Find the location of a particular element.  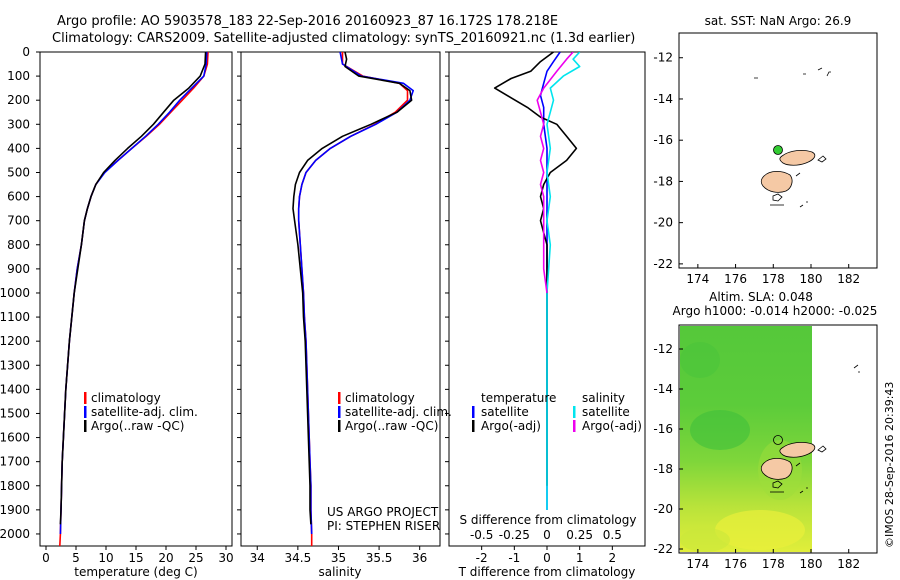

difference-series is located at coordinates (537, 281).